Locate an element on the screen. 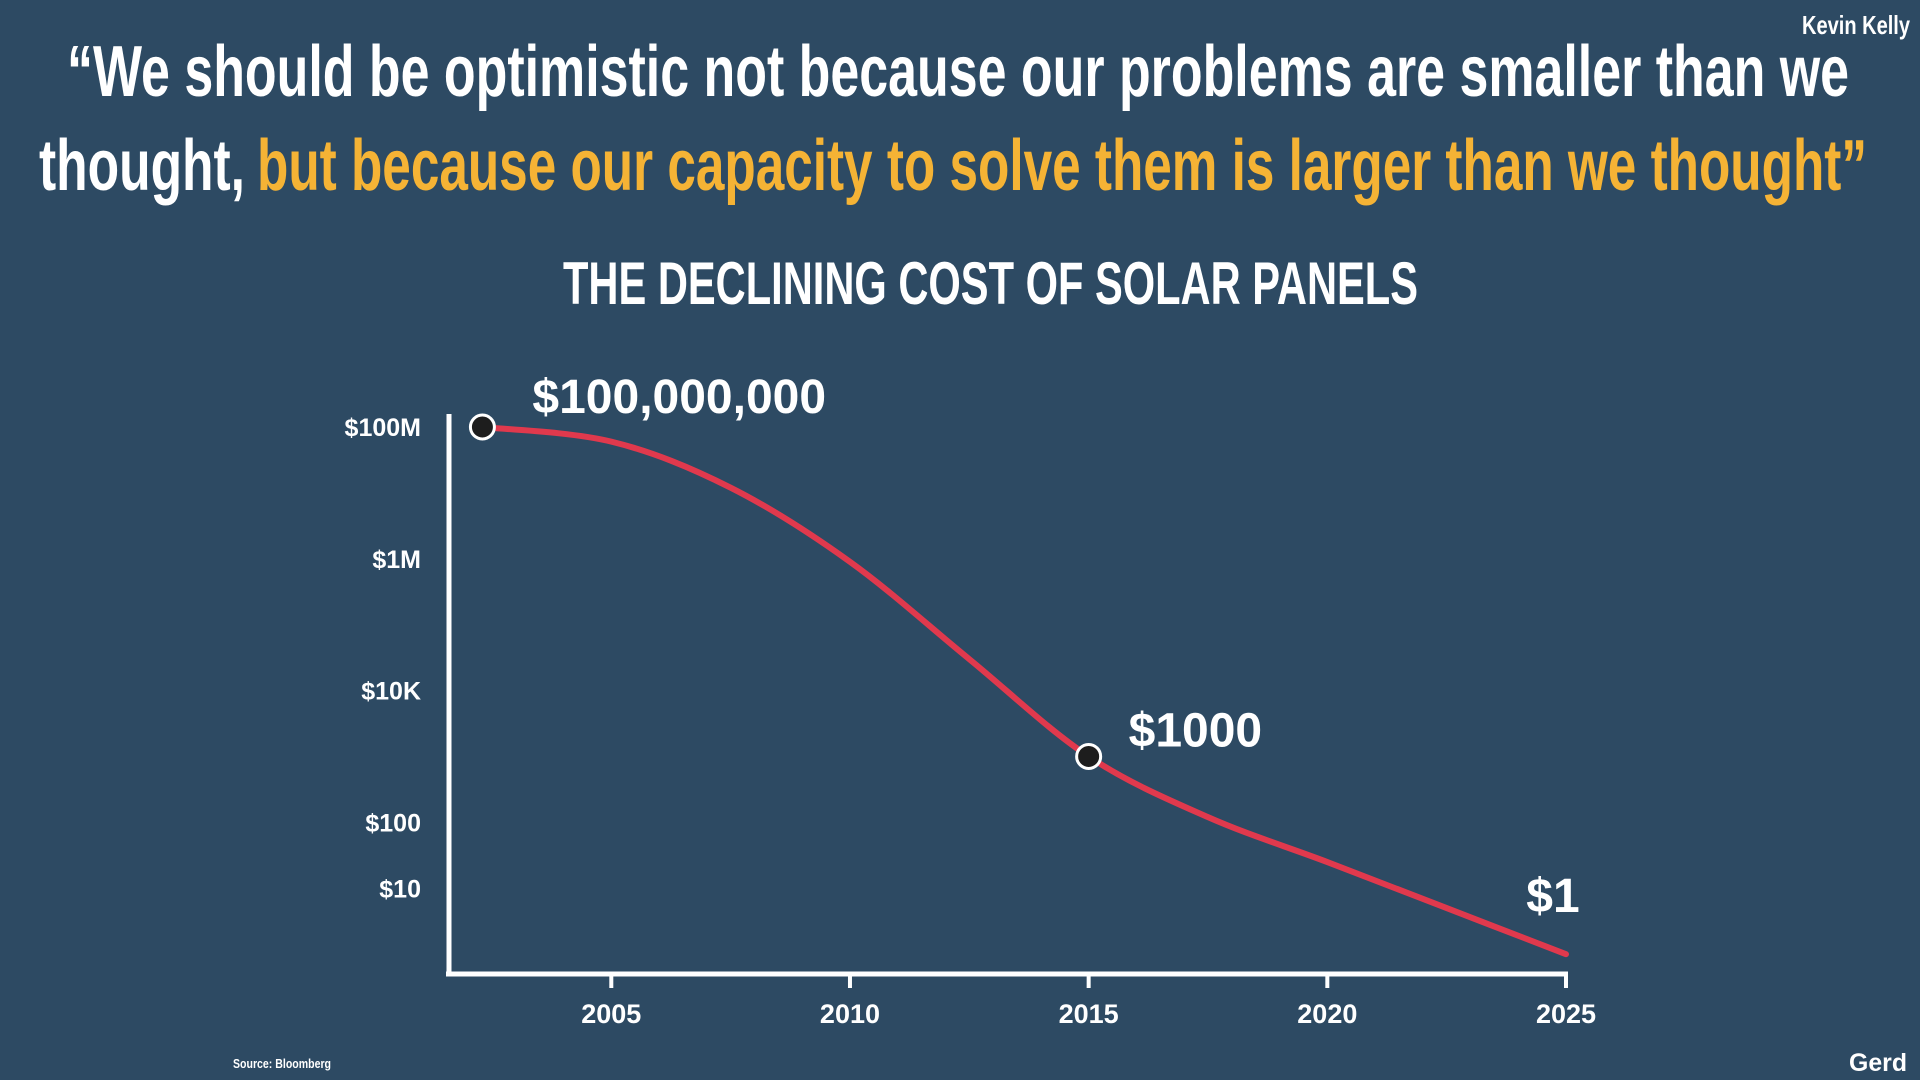 This screenshot has height=1080, width=1920. x-tick-label: 2020 is located at coordinates (1327, 1014).